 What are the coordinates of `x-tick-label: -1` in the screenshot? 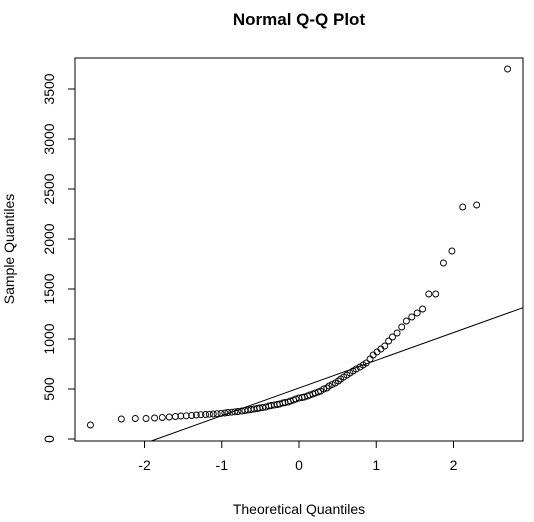 It's located at (222, 465).